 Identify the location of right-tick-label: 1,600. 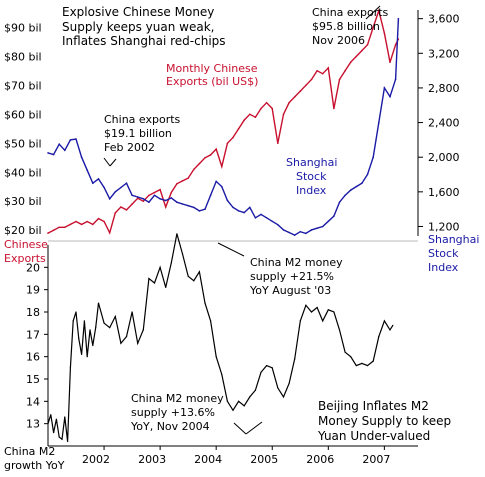
(444, 192).